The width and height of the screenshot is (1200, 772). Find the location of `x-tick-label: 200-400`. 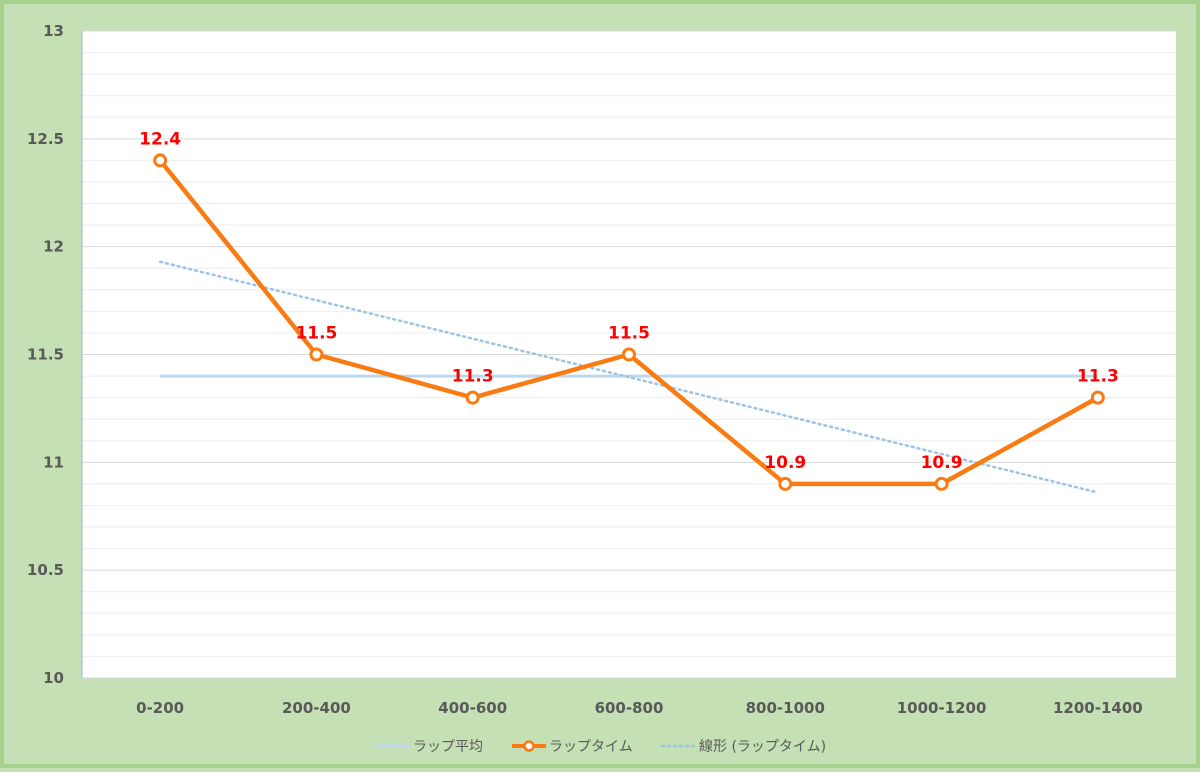

x-tick-label: 200-400 is located at coordinates (316, 708).